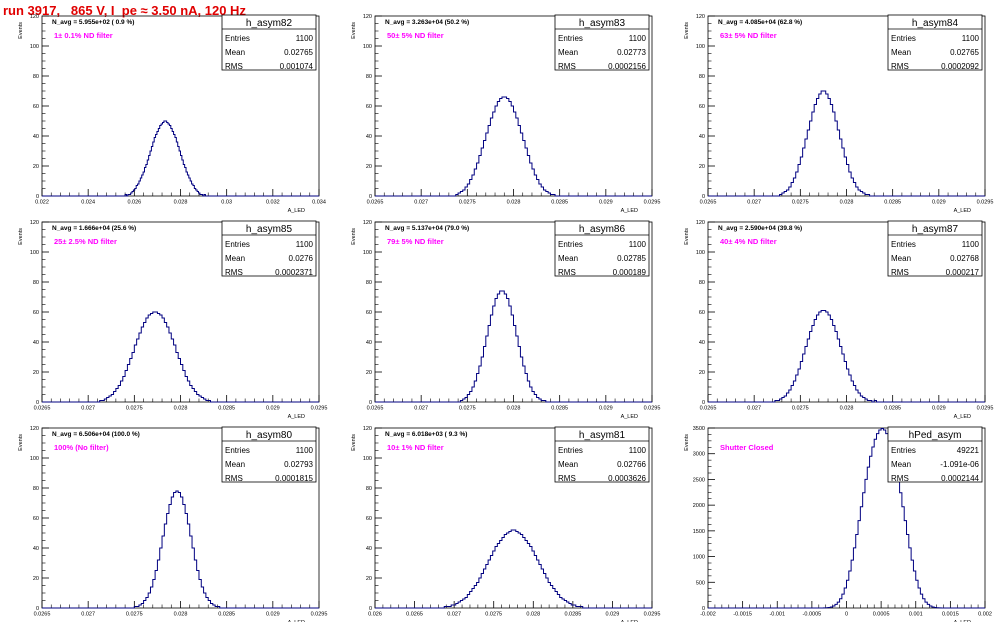 The image size is (996, 622). Describe the element at coordinates (36, 549) in the screenshot. I see `y-tick-label: 40` at that location.